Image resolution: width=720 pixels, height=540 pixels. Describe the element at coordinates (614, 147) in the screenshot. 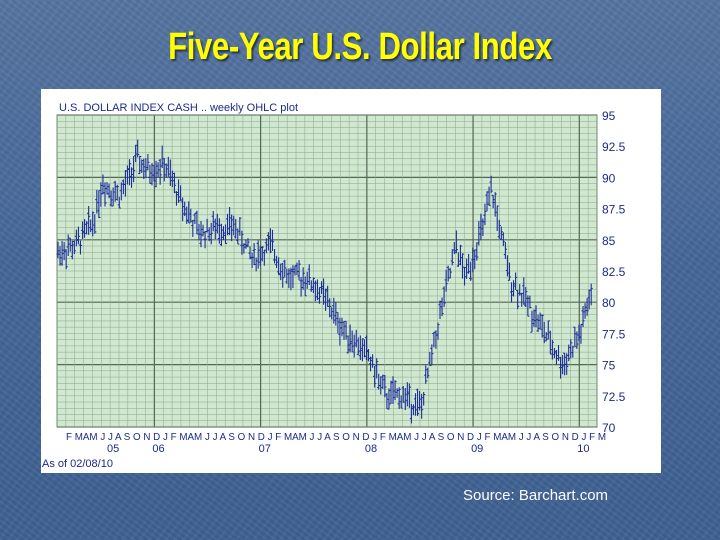

I see `y-tick-label: 92.5` at that location.